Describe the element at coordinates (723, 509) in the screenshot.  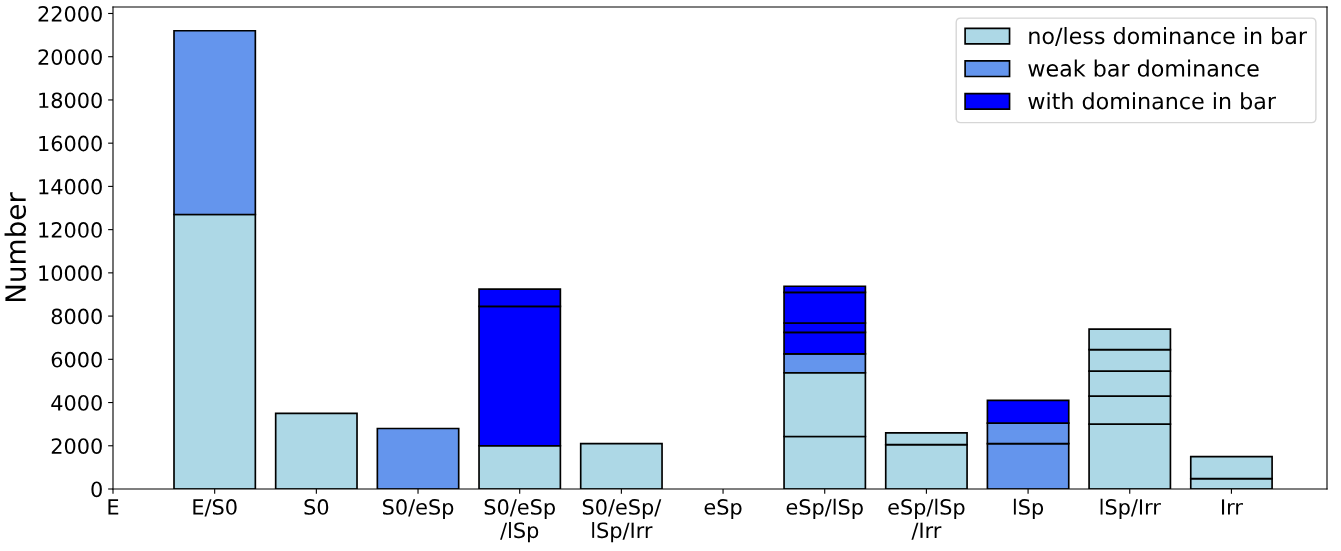
I see `x-tick-label: eSp` at that location.